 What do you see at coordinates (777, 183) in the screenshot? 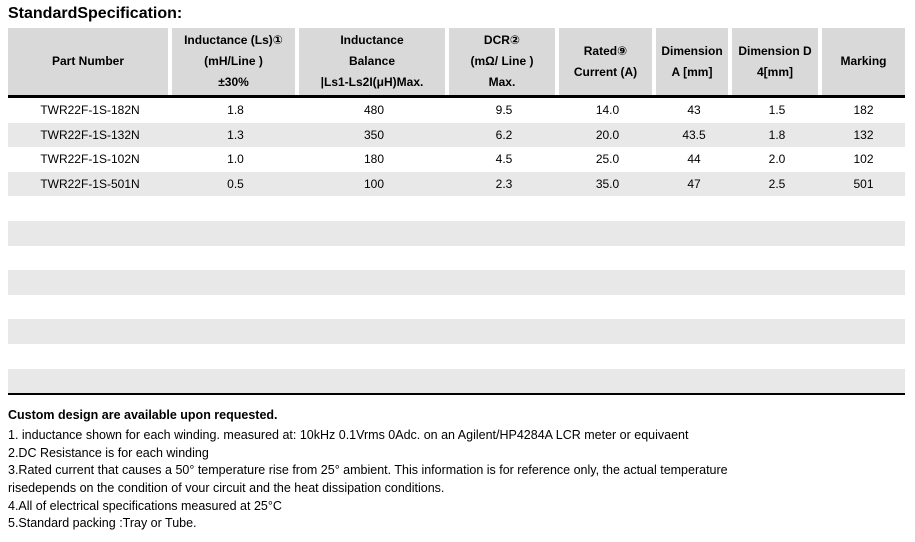
I see `cell-dimension-d4: 2.5` at bounding box center [777, 183].